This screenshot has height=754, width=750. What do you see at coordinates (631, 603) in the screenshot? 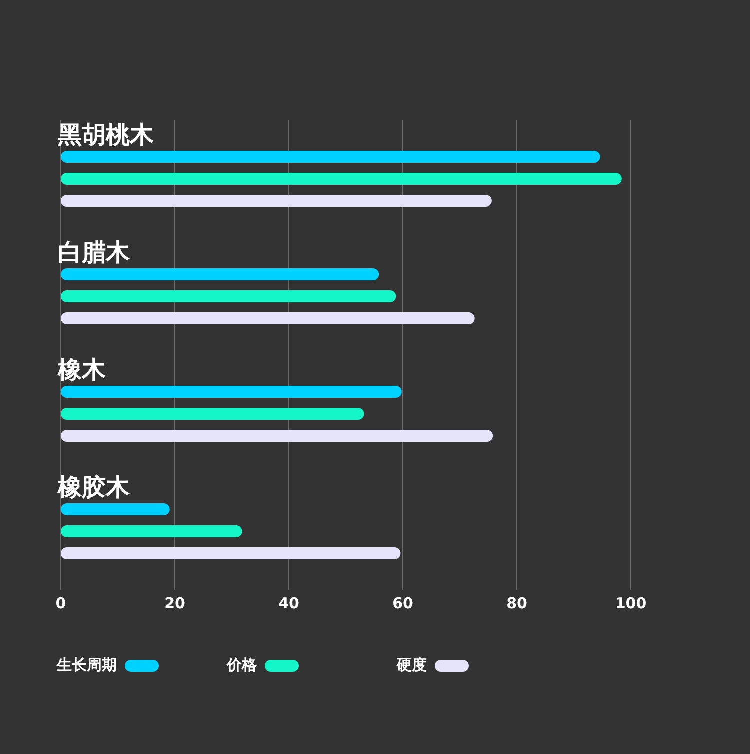
I see `x-tick-label: 100` at bounding box center [631, 603].